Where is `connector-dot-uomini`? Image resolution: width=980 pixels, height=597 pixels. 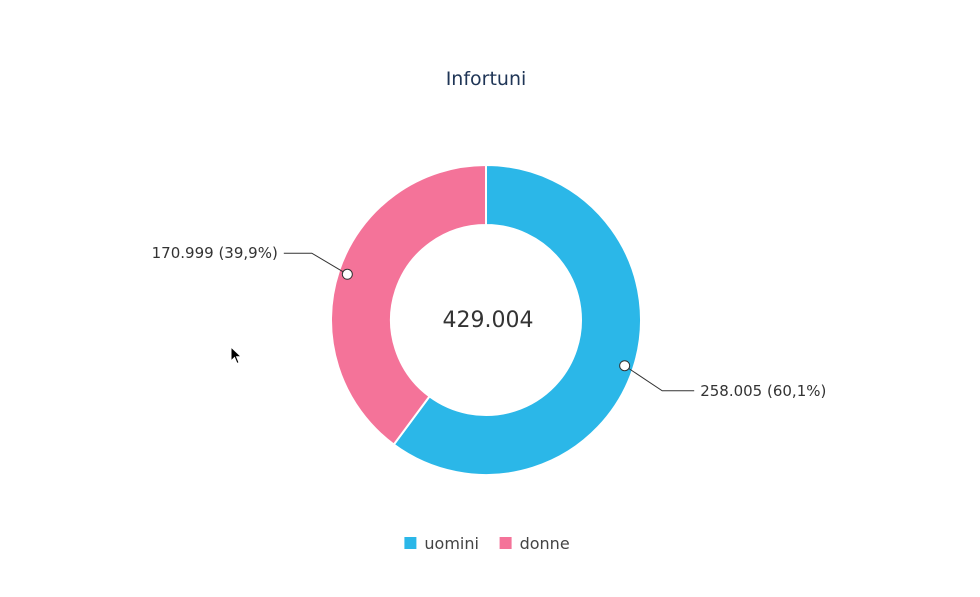 connector-dot-uomini is located at coordinates (625, 366).